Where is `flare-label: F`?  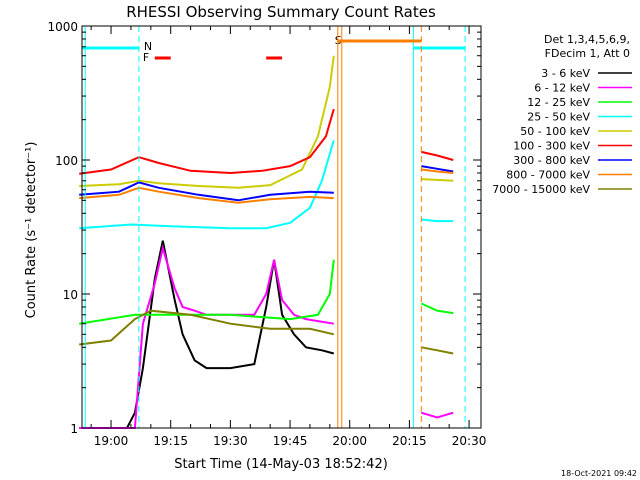 flare-label: F is located at coordinates (146, 57).